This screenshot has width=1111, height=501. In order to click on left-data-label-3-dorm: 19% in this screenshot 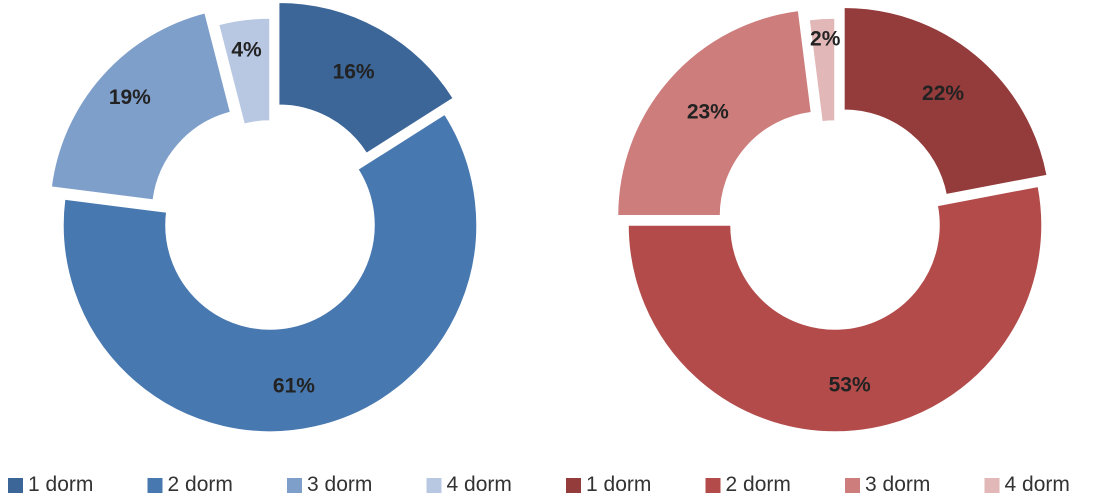, I will do `click(130, 97)`.